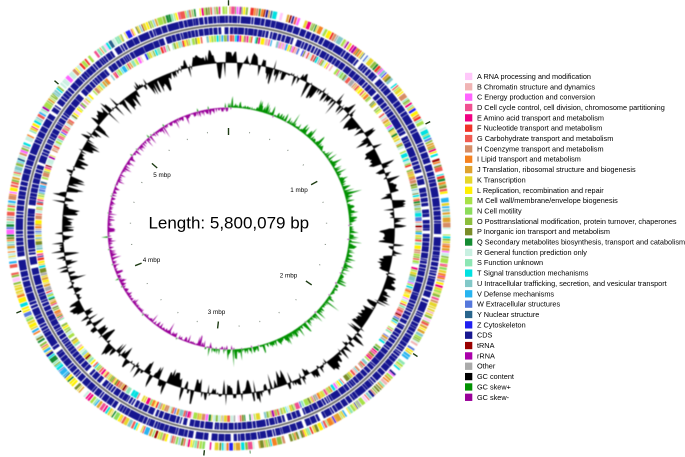 The height and width of the screenshot is (457, 685). Describe the element at coordinates (152, 260) in the screenshot. I see `svg-text: 4 mbp` at that location.